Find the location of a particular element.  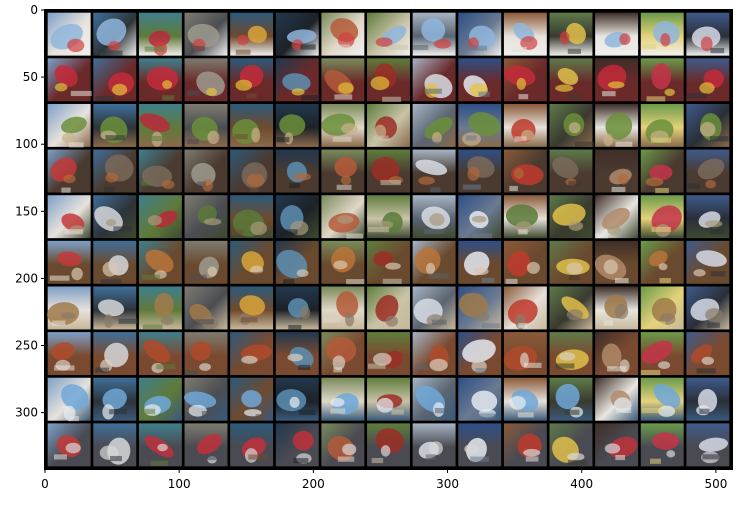

y-axis: 0 50 100 150 200 250 300 is located at coordinates (30, 211).